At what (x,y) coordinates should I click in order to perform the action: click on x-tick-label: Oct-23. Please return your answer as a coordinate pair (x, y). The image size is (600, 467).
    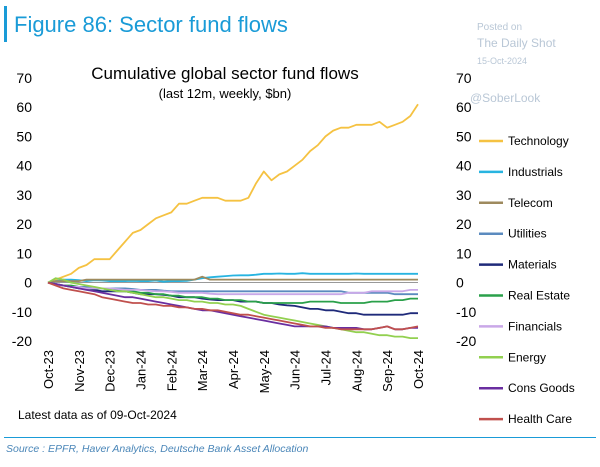
    Looking at the image, I should click on (48, 369).